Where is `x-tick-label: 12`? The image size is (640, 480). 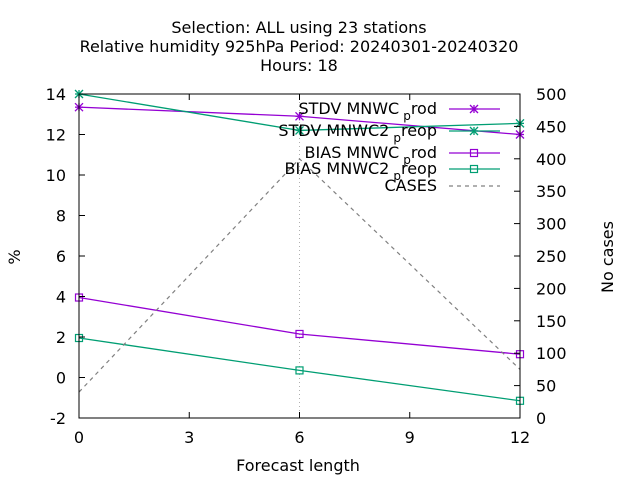
x-tick-label: 12 is located at coordinates (520, 437).